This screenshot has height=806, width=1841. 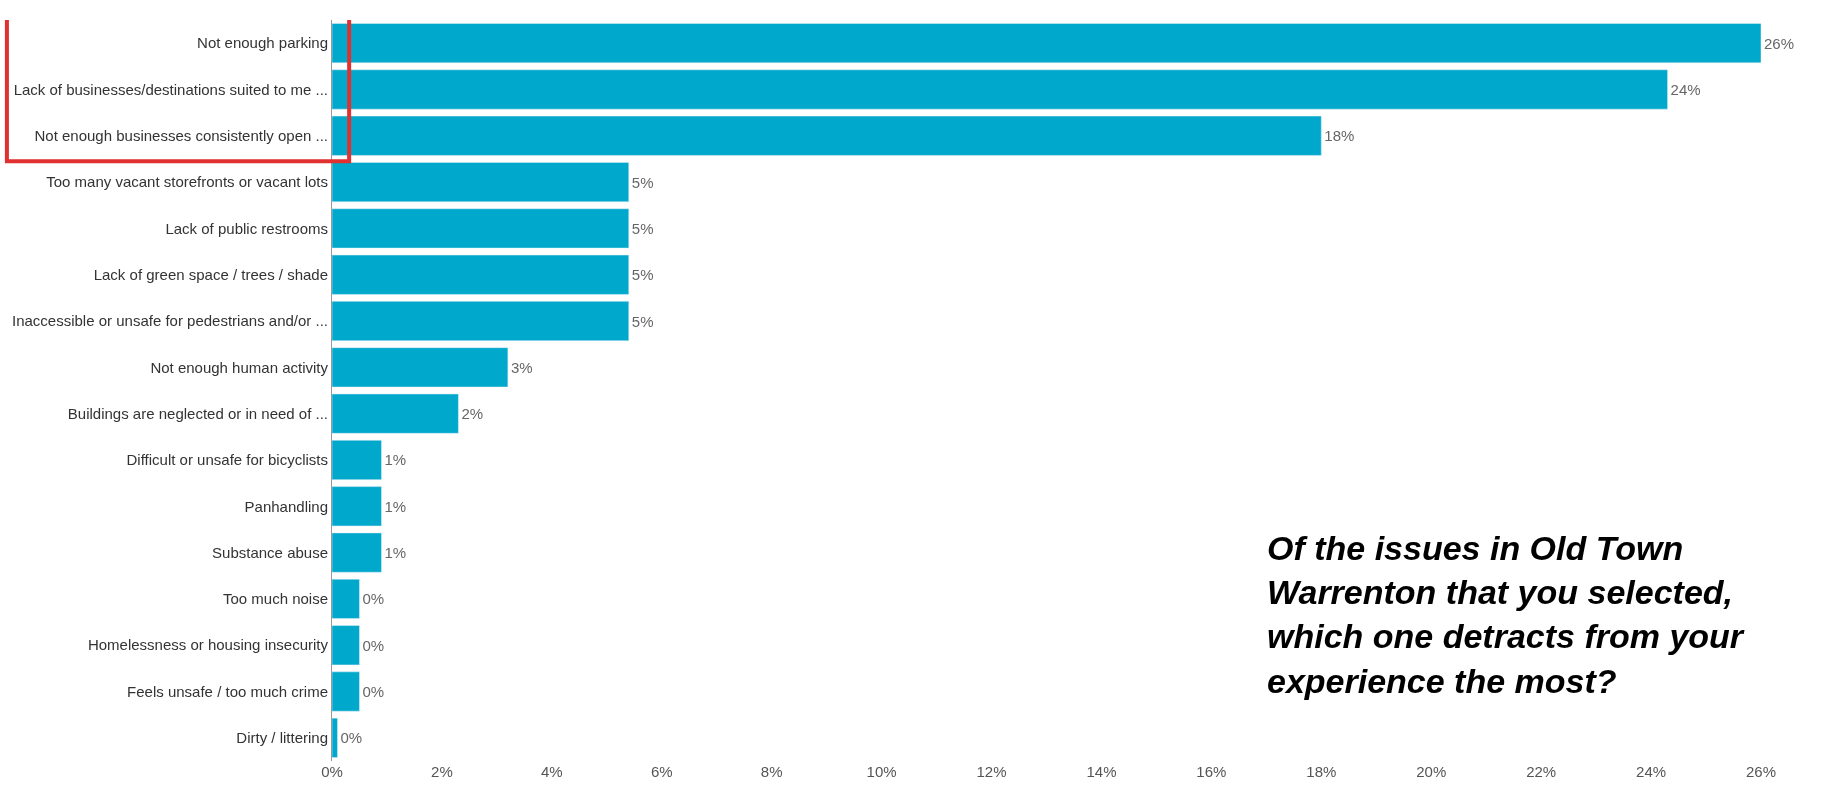 What do you see at coordinates (771, 771) in the screenshot?
I see `x-tick-label: 8%` at bounding box center [771, 771].